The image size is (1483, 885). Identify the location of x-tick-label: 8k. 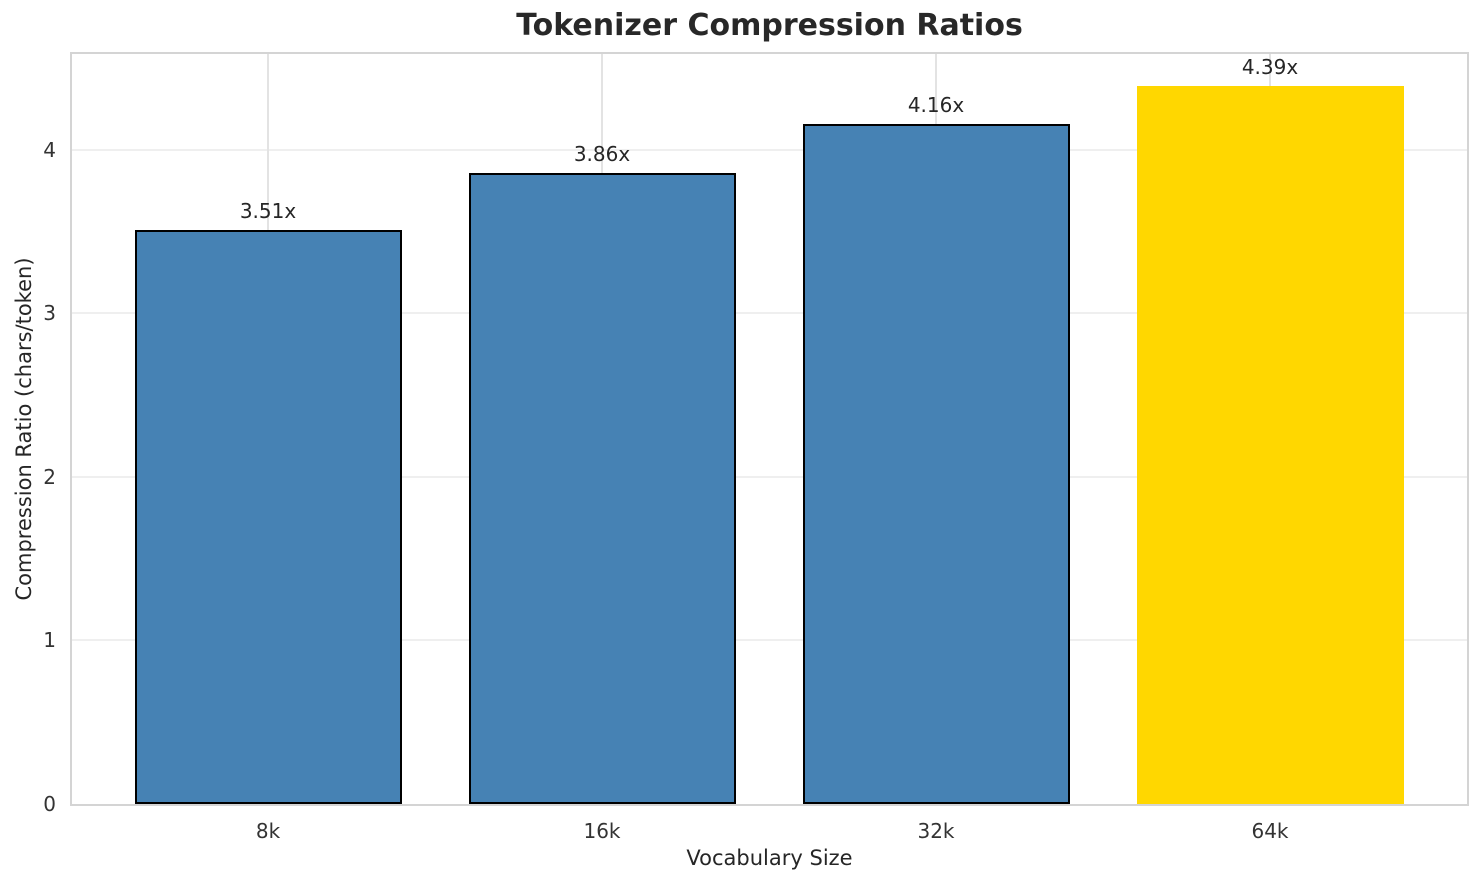
(268, 831).